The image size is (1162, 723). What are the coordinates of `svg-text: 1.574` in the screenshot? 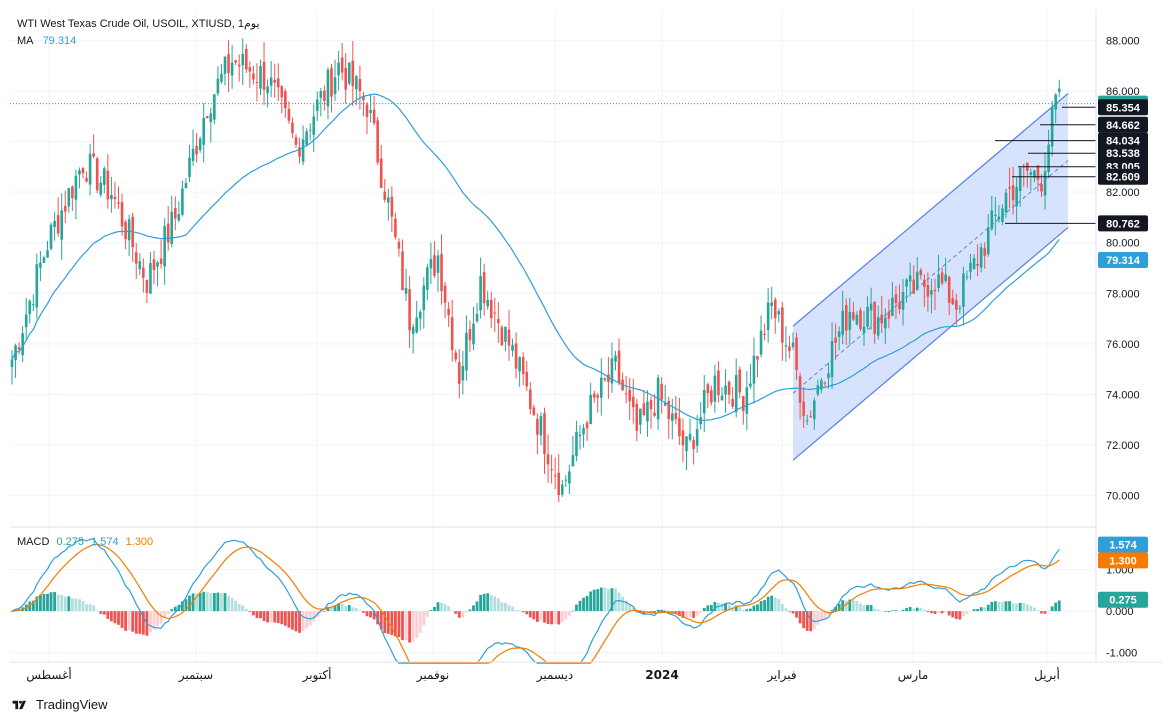 It's located at (1123, 546).